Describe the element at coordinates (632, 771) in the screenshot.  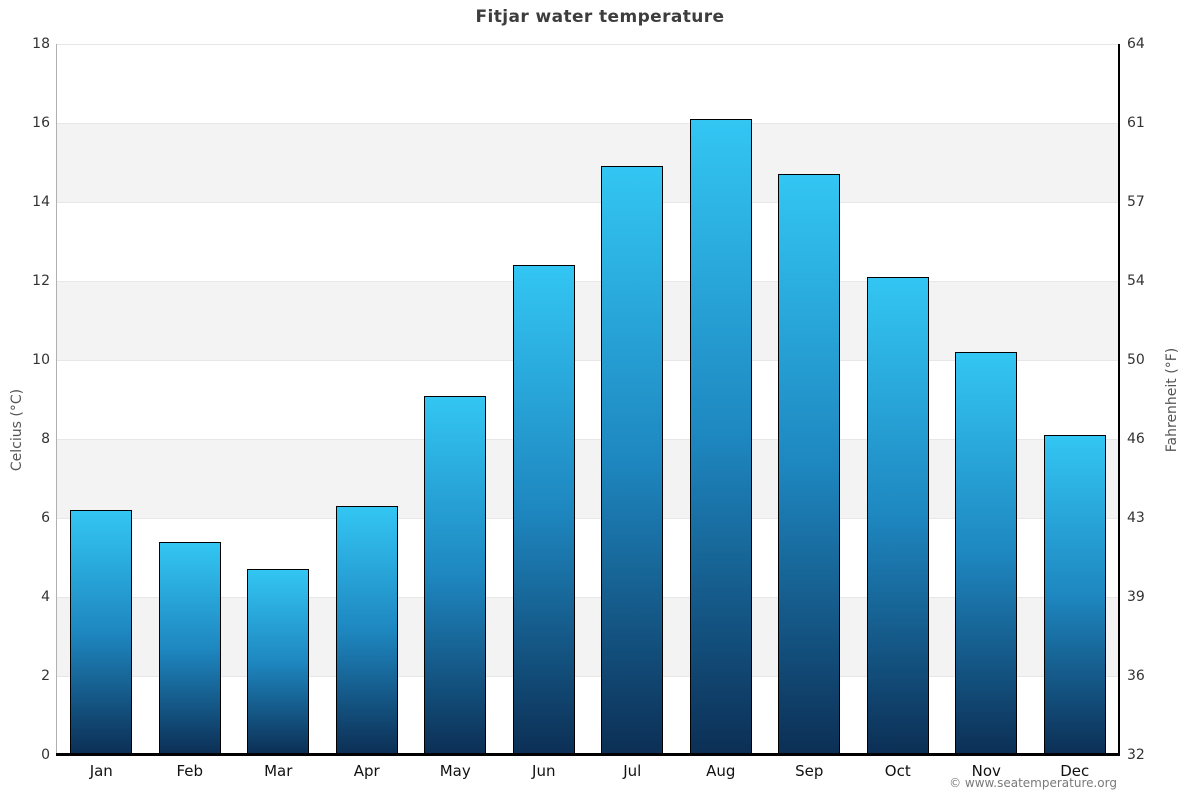
I see `x-label-jul: Jul` at that location.